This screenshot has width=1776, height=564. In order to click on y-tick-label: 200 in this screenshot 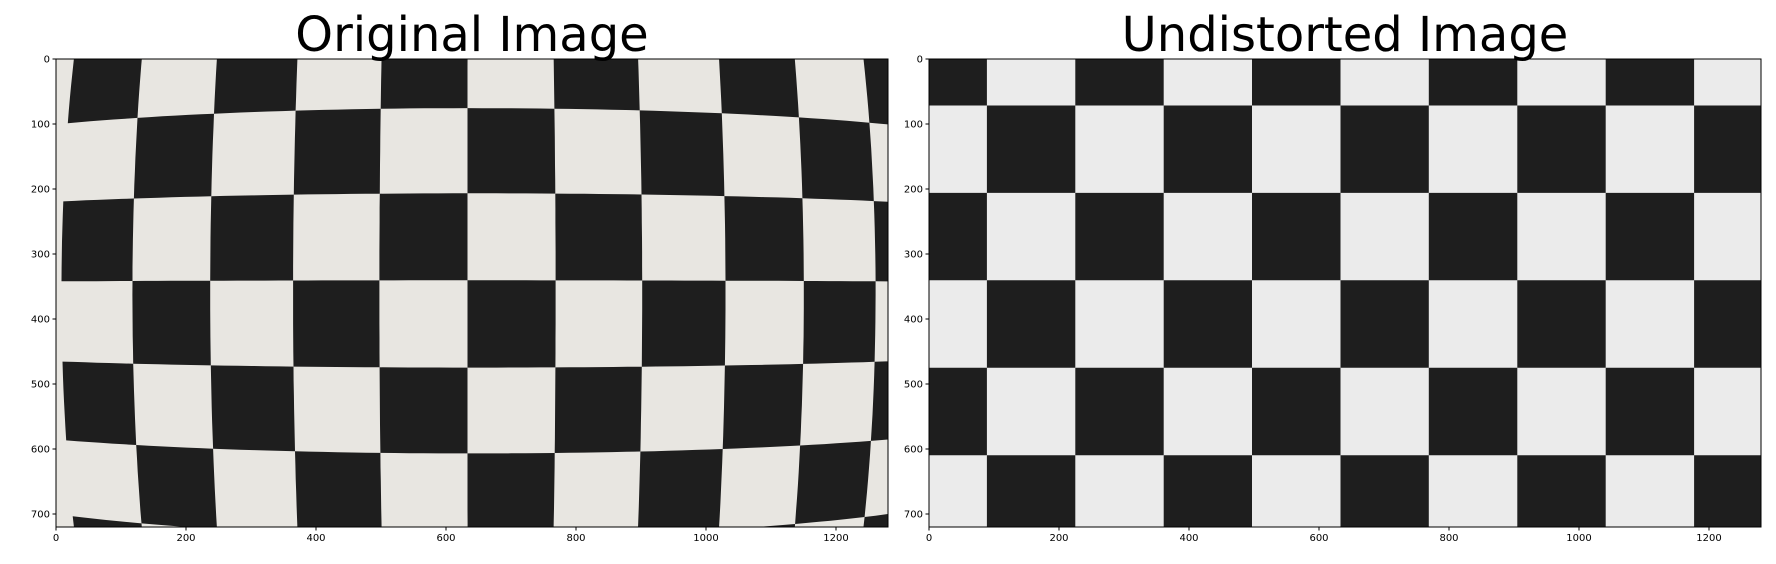, I will do `click(40, 190)`.